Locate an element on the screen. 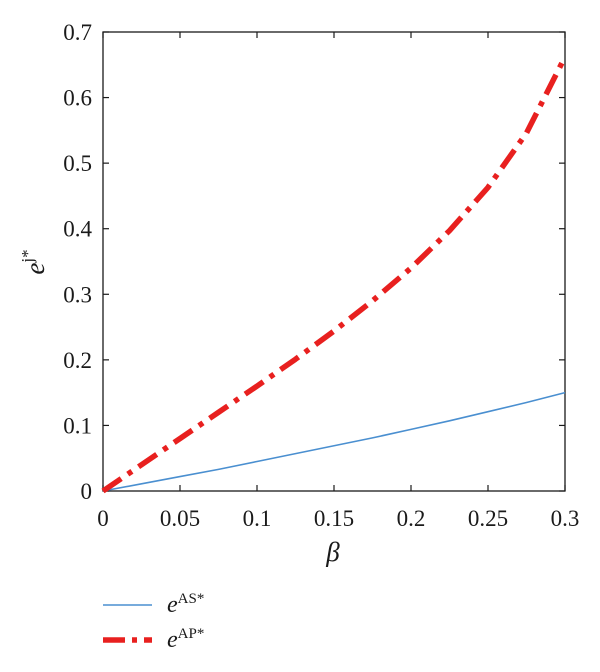  x-tick-label: 0.05 is located at coordinates (180, 518).